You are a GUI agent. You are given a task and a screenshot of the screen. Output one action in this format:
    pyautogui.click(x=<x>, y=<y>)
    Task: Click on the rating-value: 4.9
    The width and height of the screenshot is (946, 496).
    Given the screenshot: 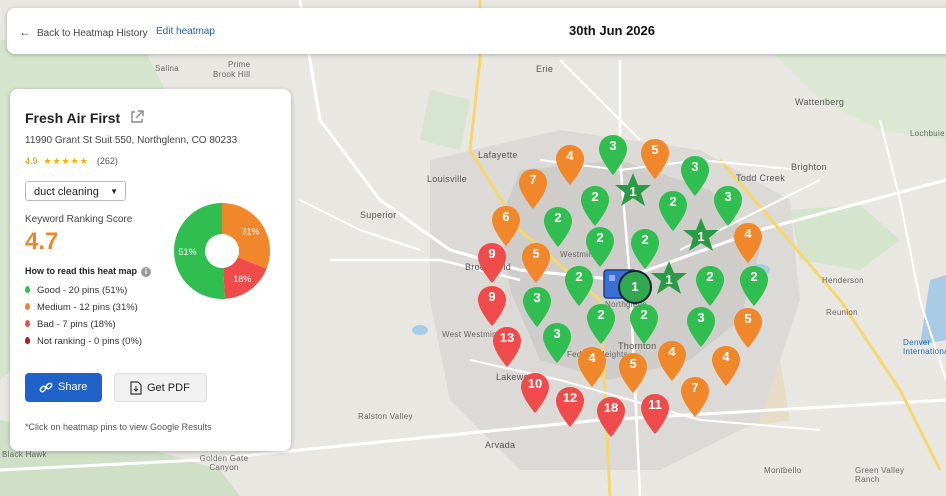 What is the action you would take?
    pyautogui.click(x=31, y=161)
    